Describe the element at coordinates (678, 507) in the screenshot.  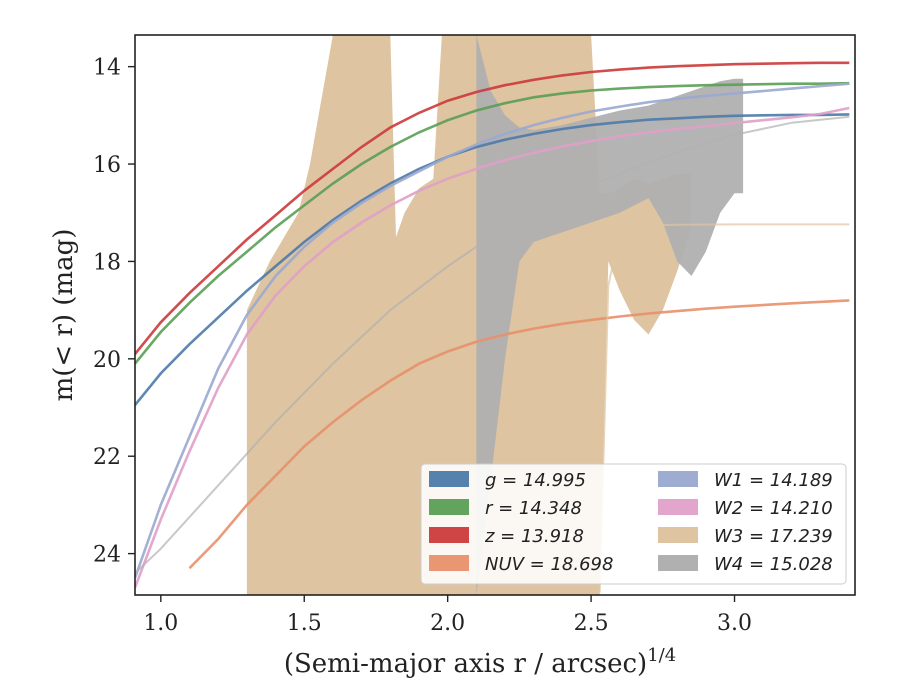
I see `legend-swatch-w2` at that location.